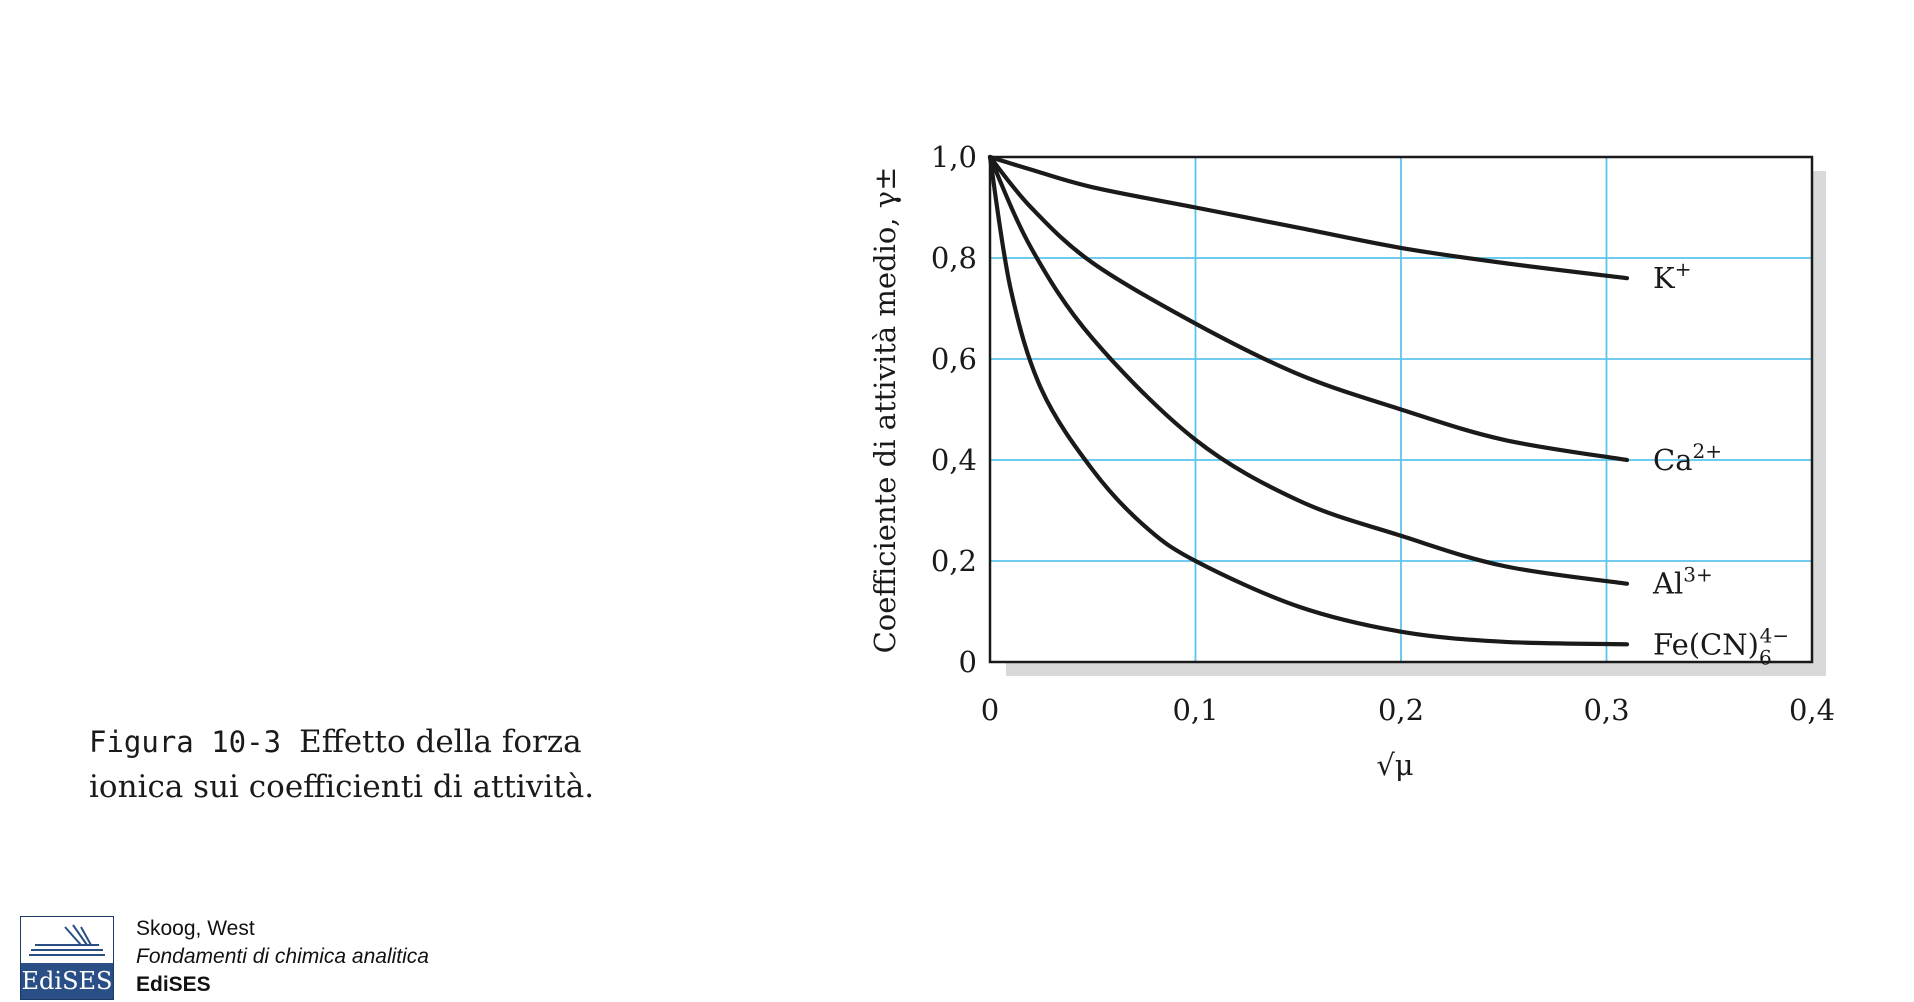 The width and height of the screenshot is (1914, 1002). Describe the element at coordinates (954, 409) in the screenshot. I see `y-axis-ticks: 0 0,2 0,4 0,6 0,8 1,0` at that location.